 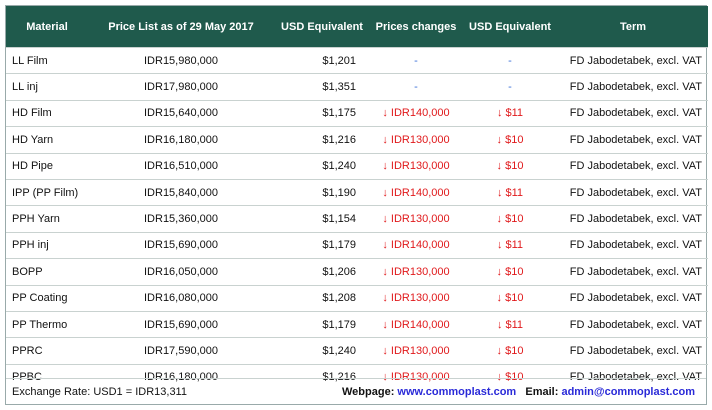 What do you see at coordinates (368, 391) in the screenshot?
I see `webpage-label: Webpage:` at bounding box center [368, 391].